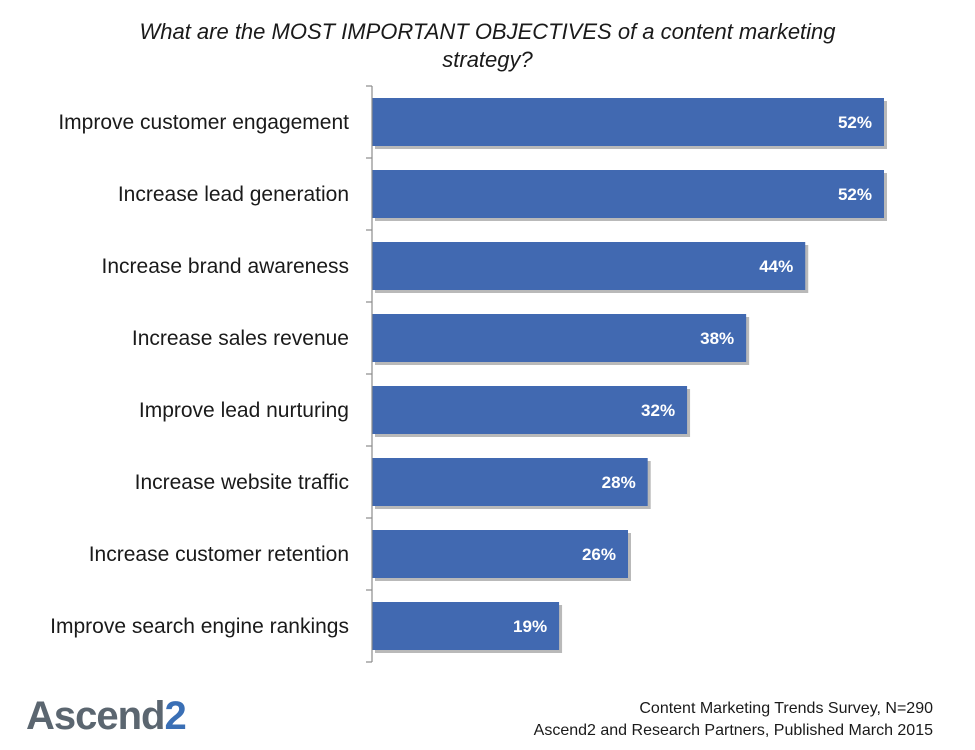 The image size is (975, 750). I want to click on logo-digit: 2, so click(175, 716).